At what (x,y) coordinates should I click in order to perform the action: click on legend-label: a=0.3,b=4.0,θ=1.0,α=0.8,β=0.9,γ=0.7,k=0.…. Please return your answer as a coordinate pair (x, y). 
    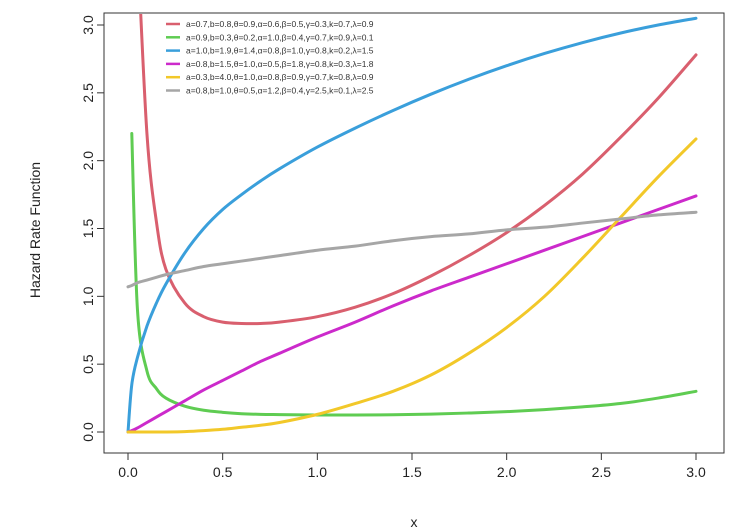
    Looking at the image, I should click on (280, 77).